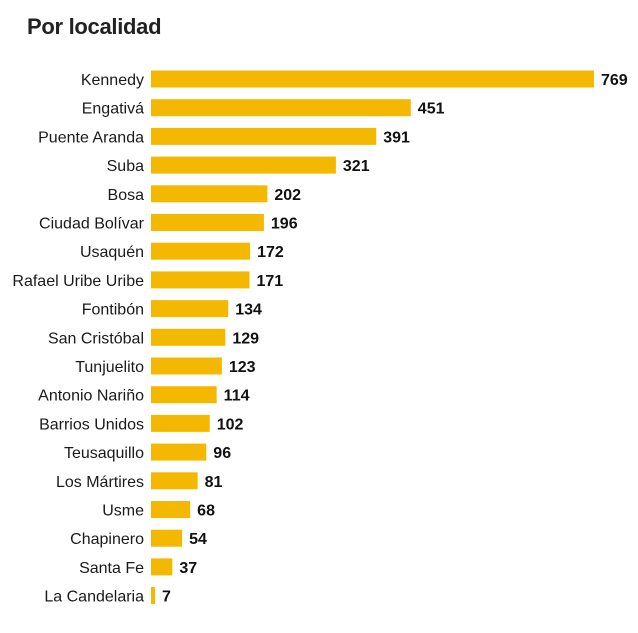 The height and width of the screenshot is (633, 638). Describe the element at coordinates (214, 482) in the screenshot. I see `value-label: 81` at that location.